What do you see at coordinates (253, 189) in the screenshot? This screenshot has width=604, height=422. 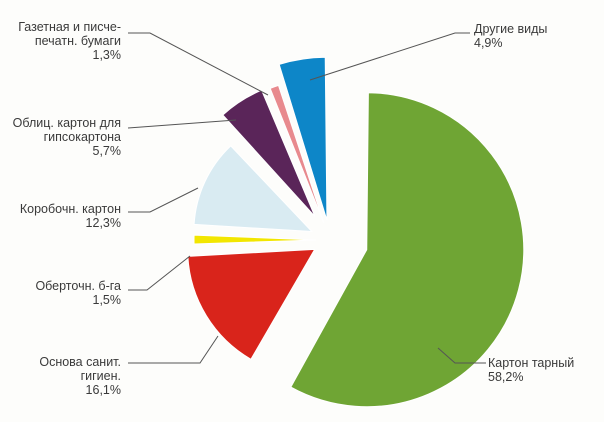 I see `slice-korobochn-karton` at bounding box center [253, 189].